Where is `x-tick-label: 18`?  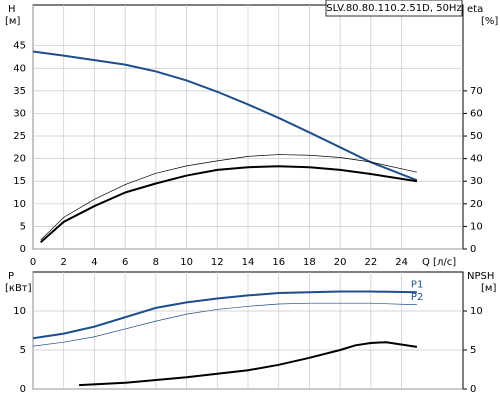 x-tick-label: 18 is located at coordinates (309, 262).